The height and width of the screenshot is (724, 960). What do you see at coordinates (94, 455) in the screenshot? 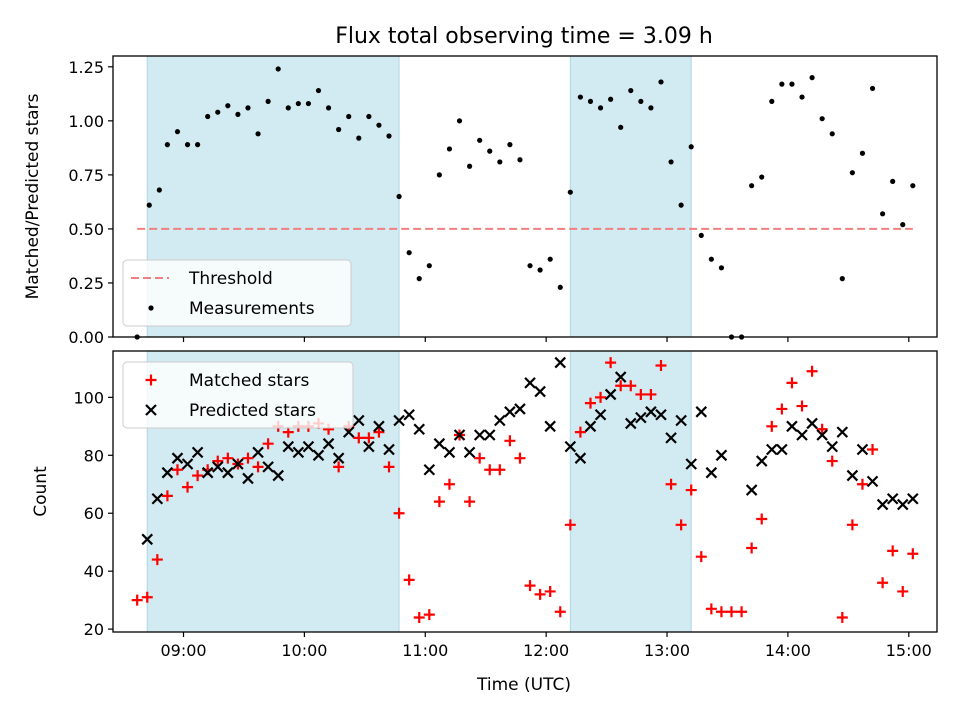
I see `y-tick-label: 80` at bounding box center [94, 455].